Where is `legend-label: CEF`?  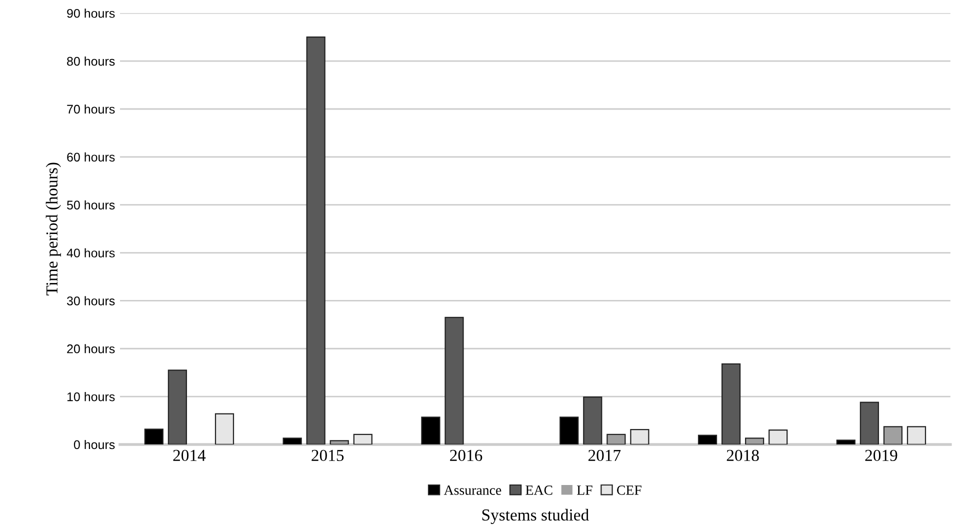
legend-label: CEF is located at coordinates (629, 490).